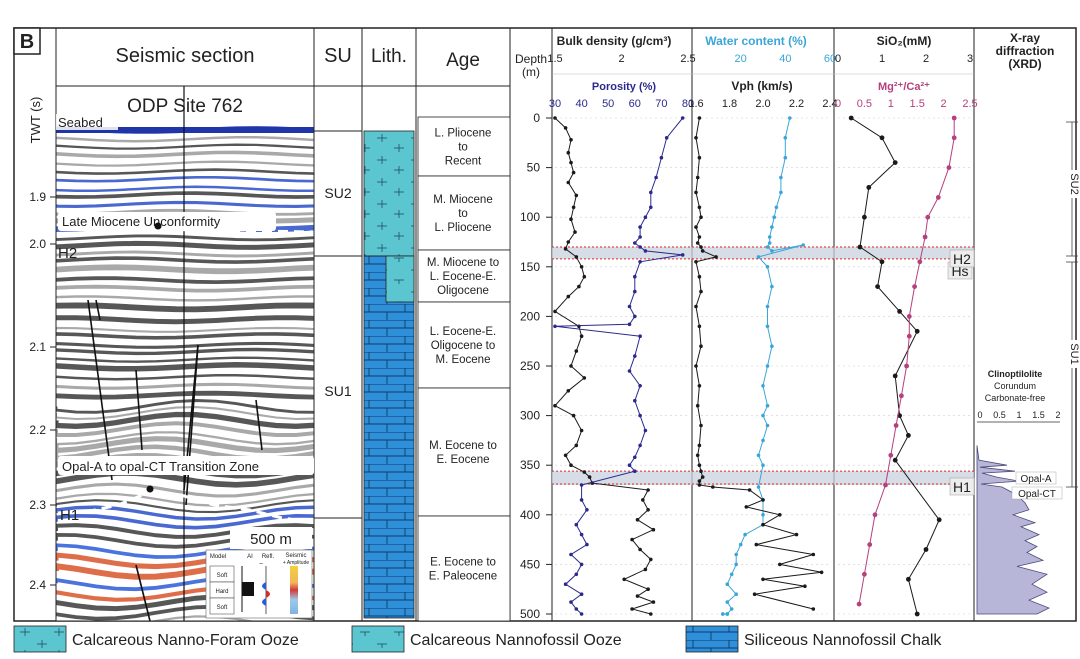  Describe the element at coordinates (337, 391) in the screenshot. I see `su1-label: SU1` at that location.